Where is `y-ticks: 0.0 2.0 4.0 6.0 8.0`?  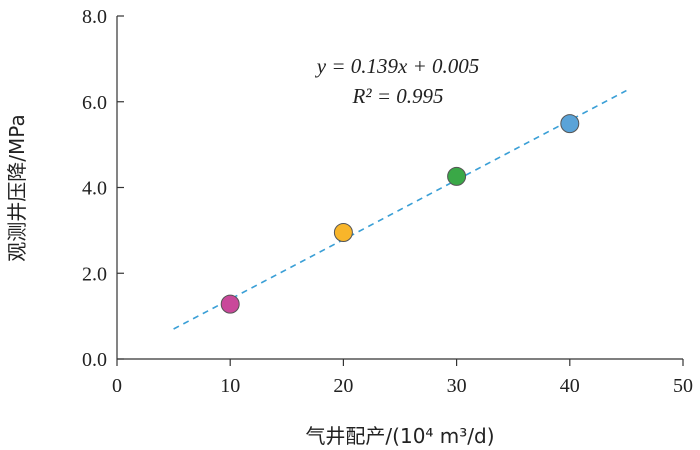 y-ticks: 0.0 2.0 4.0 6.0 8.0 is located at coordinates (103, 188).